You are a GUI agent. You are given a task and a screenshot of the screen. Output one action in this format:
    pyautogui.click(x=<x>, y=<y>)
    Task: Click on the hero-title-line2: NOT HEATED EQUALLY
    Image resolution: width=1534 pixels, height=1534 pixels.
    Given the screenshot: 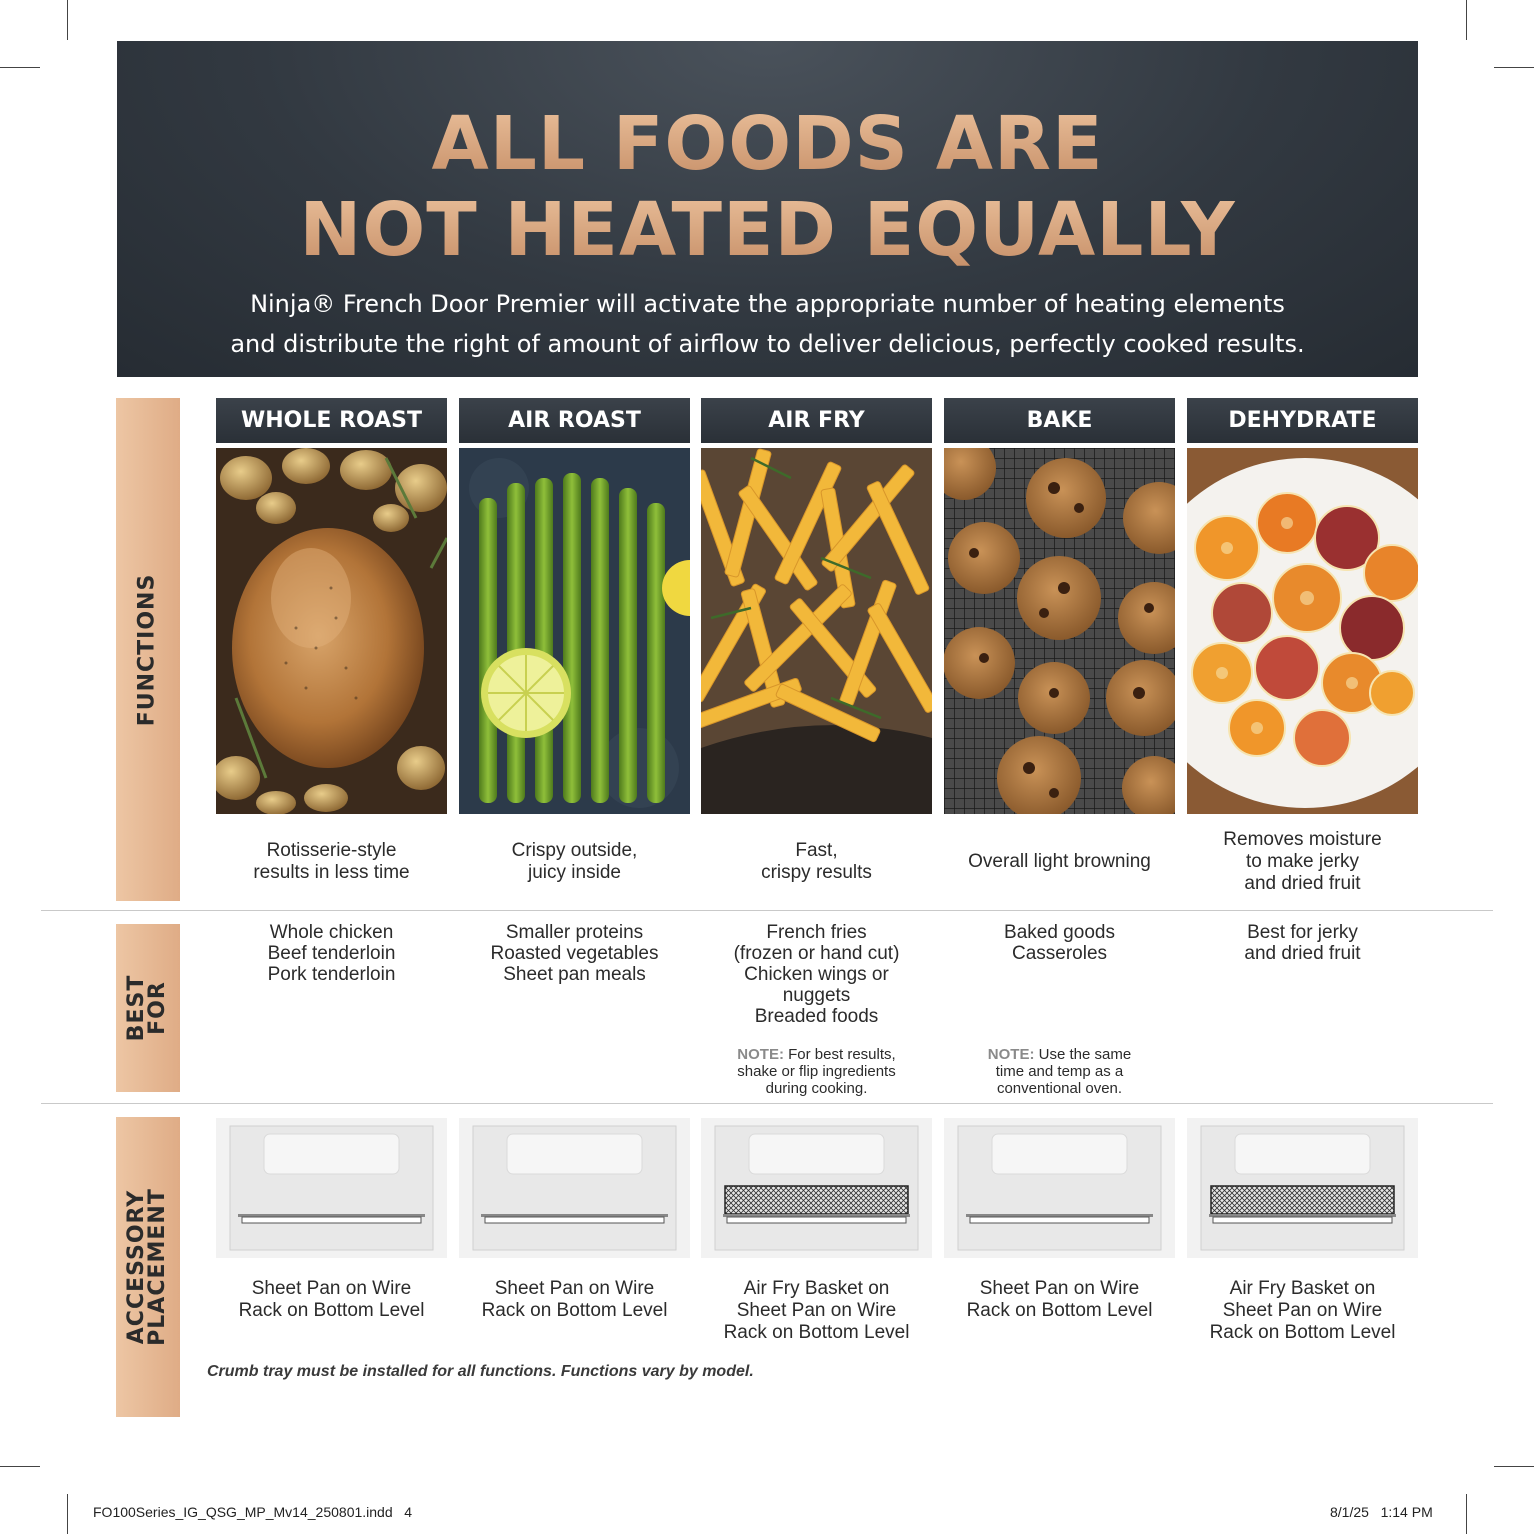 What is the action you would take?
    pyautogui.click(x=767, y=230)
    